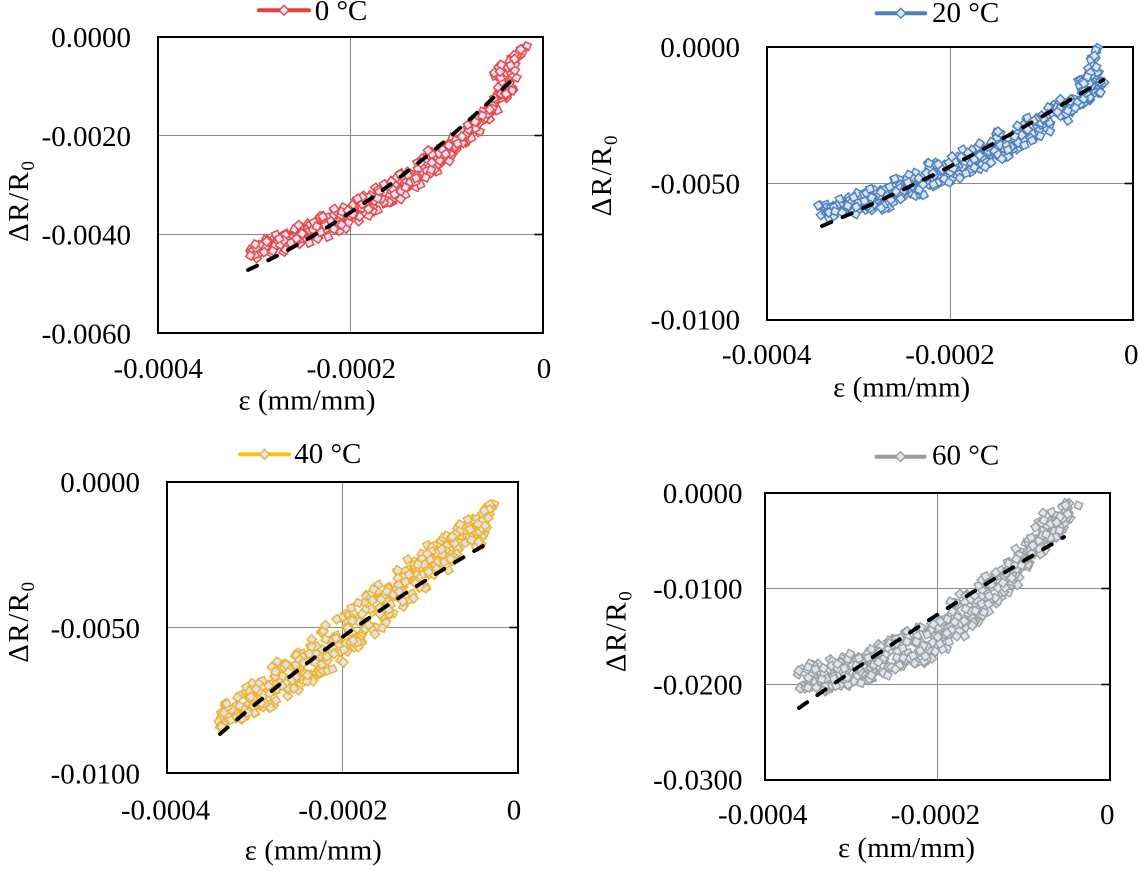 Image resolution: width=1140 pixels, height=871 pixels. I want to click on svg-text: -0.0040, so click(86, 236).